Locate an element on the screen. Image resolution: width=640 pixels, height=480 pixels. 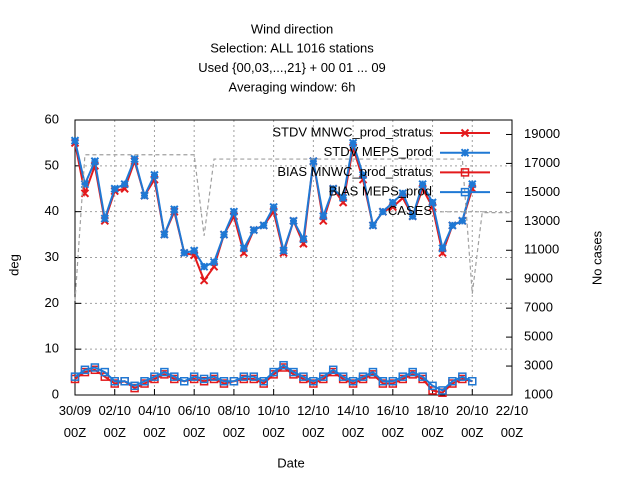
x-tick-label: 20/10 00Z is located at coordinates (472, 421).